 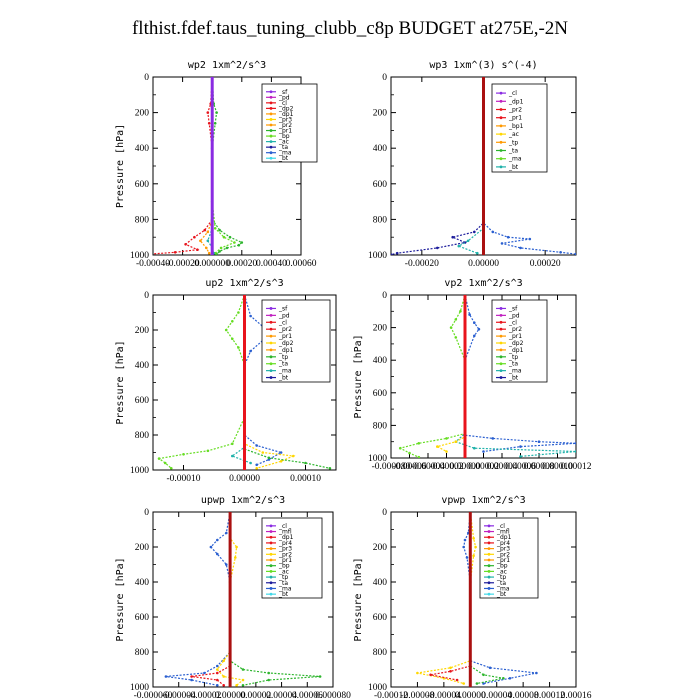 What do you see at coordinates (391, 467) in the screenshot?
I see `x-tick-label: -0.000080` at bounding box center [391, 467].